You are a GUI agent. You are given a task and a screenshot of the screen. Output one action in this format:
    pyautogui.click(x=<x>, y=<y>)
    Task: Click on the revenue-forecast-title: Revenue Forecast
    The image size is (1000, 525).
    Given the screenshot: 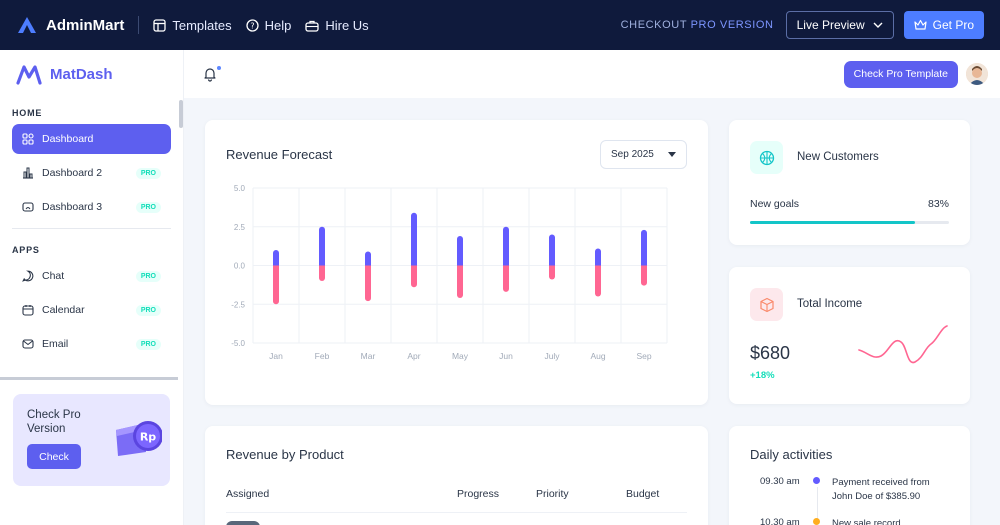 What is the action you would take?
    pyautogui.click(x=279, y=154)
    